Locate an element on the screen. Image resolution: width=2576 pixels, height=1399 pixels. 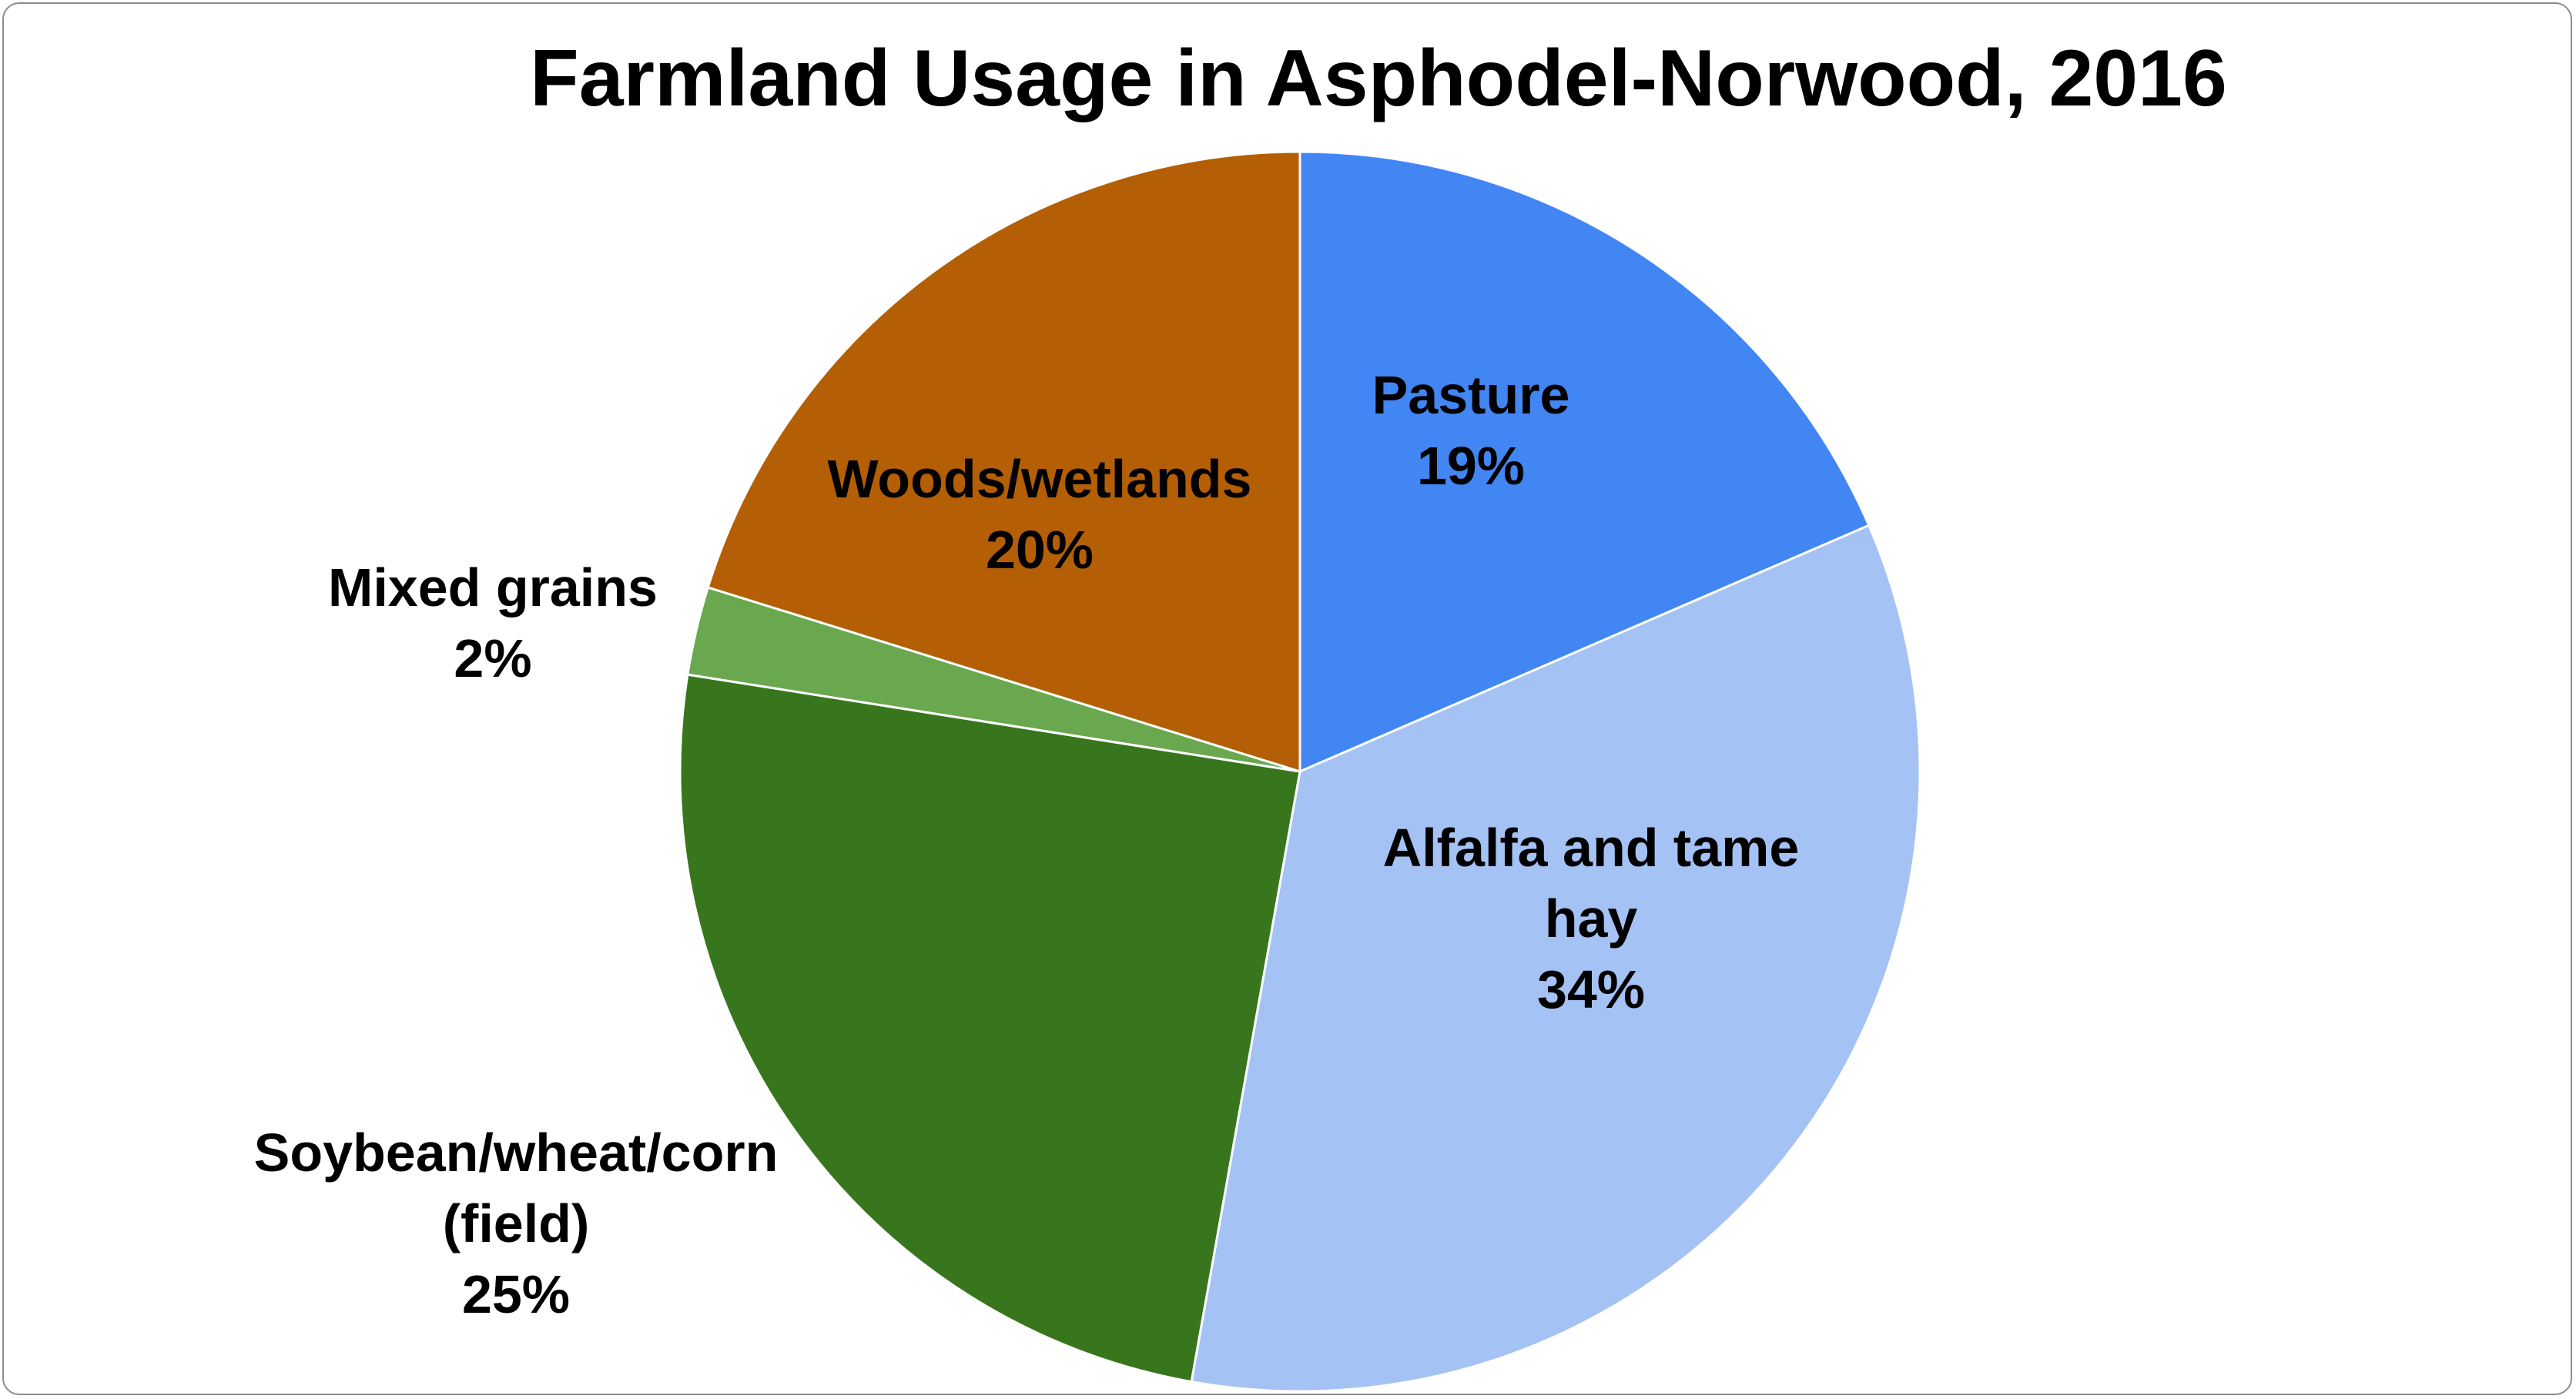
slice-label-line: (field) is located at coordinates (517, 1223).